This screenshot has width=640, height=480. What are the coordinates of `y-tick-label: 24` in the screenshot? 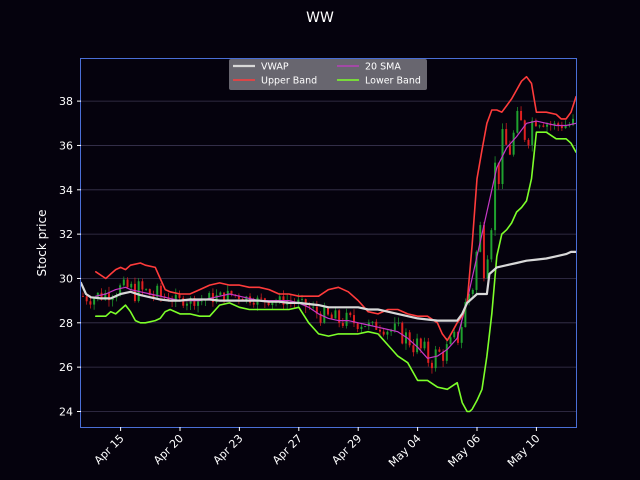 It's located at (66, 411).